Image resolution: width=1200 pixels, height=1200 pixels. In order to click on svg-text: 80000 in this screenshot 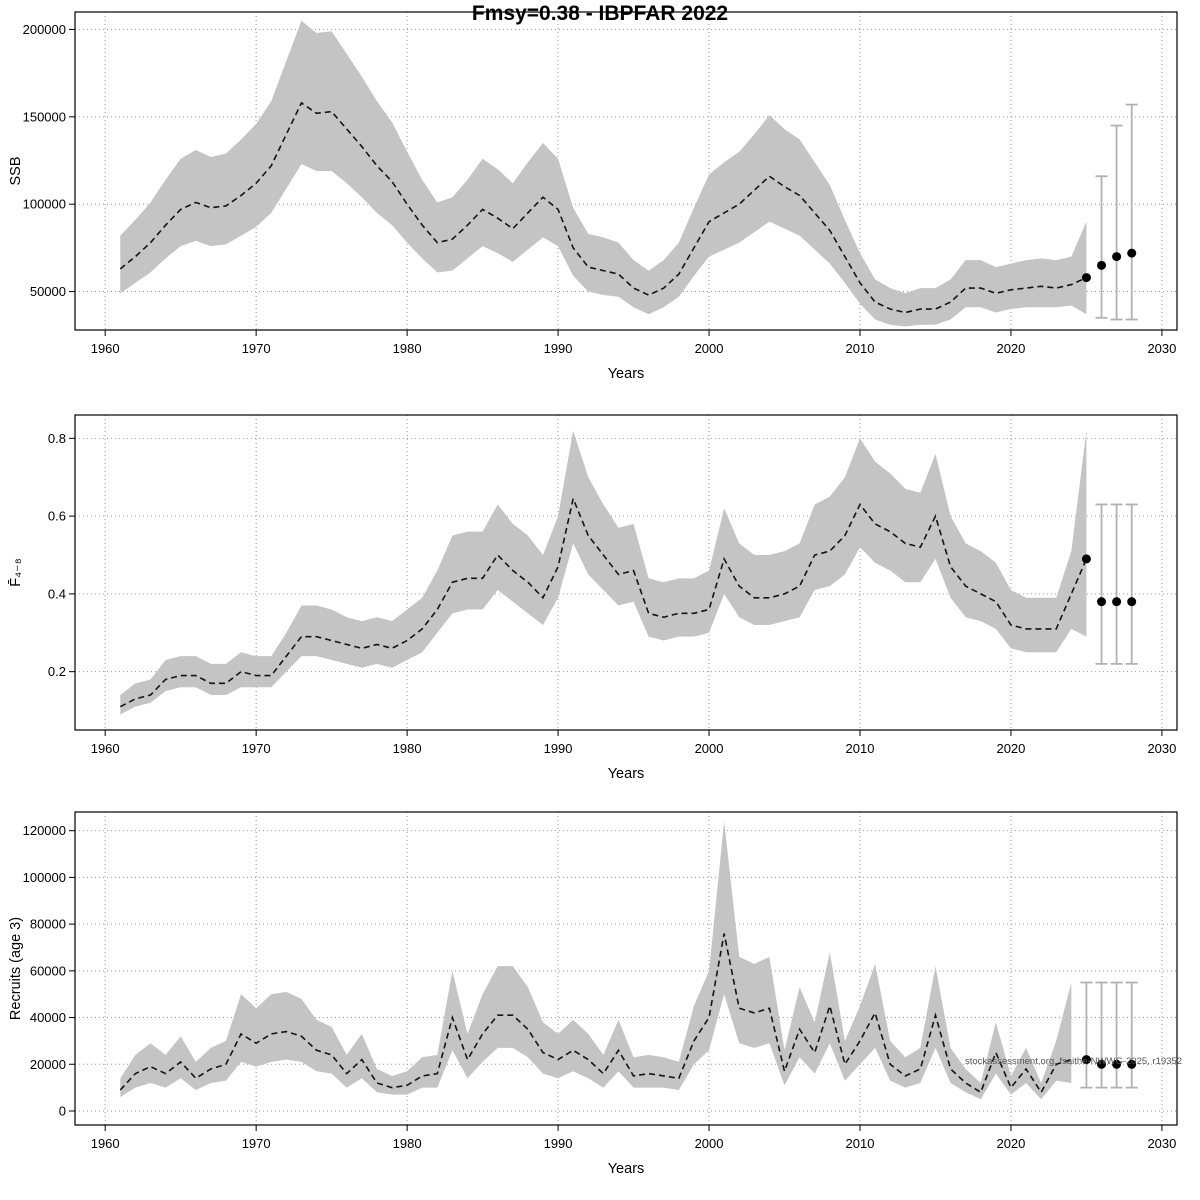, I will do `click(48, 924)`.